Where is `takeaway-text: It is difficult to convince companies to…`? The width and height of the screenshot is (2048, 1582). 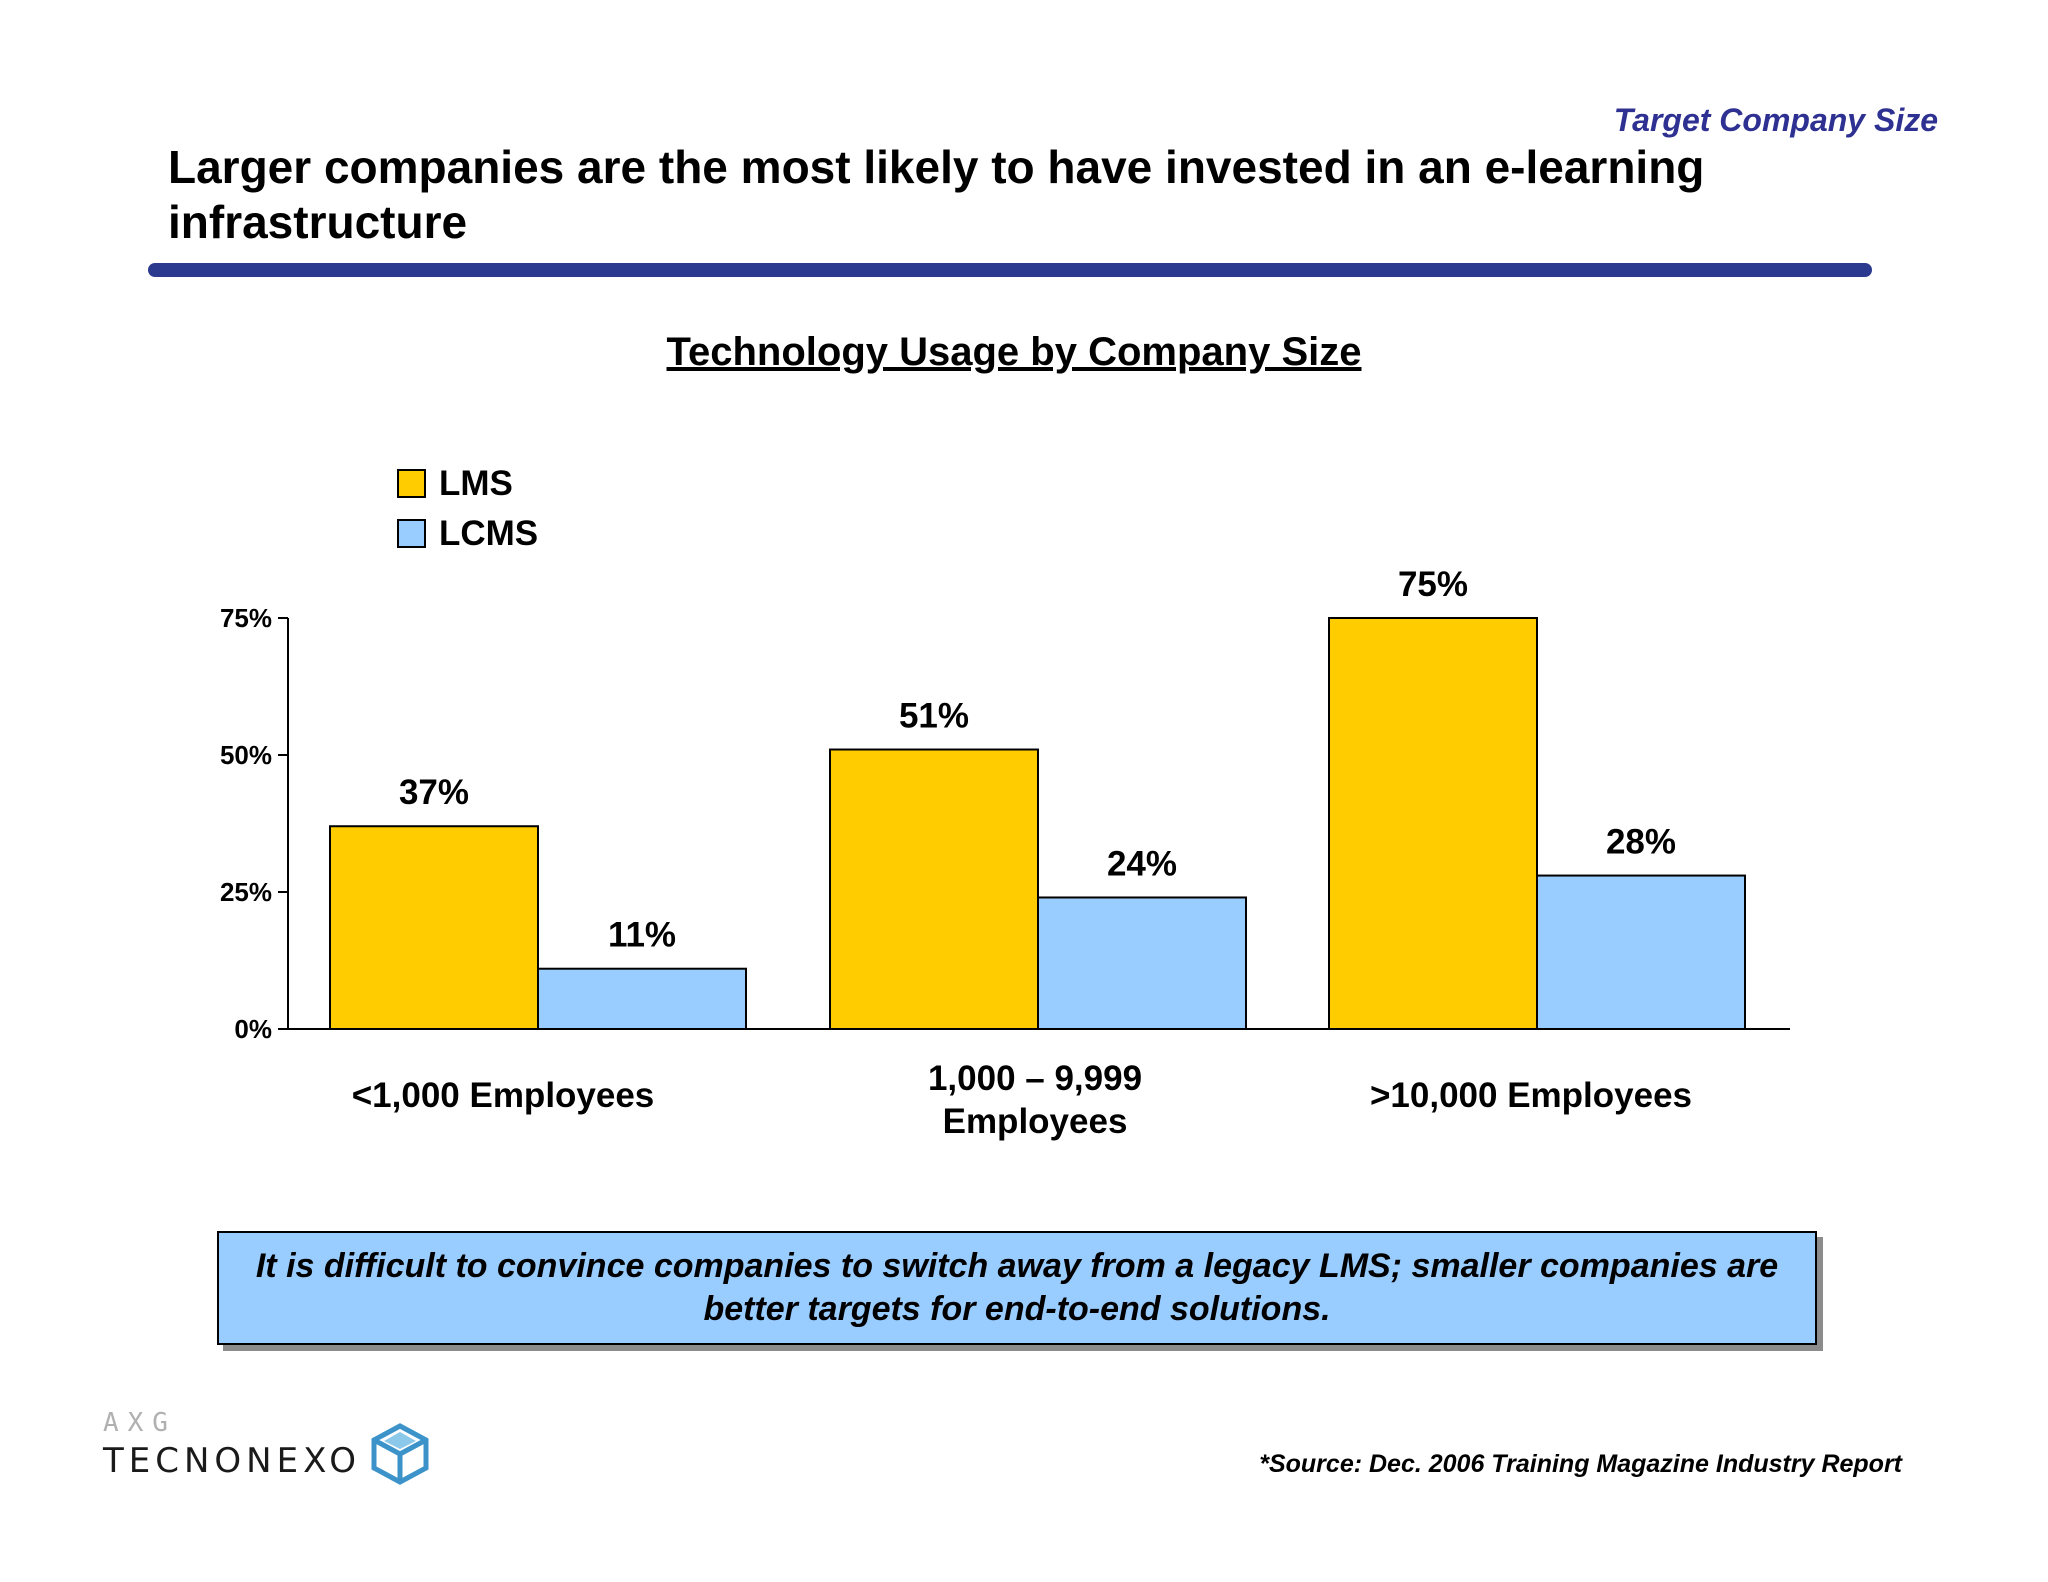 takeaway-text: It is difficult to convince companies to… is located at coordinates (1017, 1287).